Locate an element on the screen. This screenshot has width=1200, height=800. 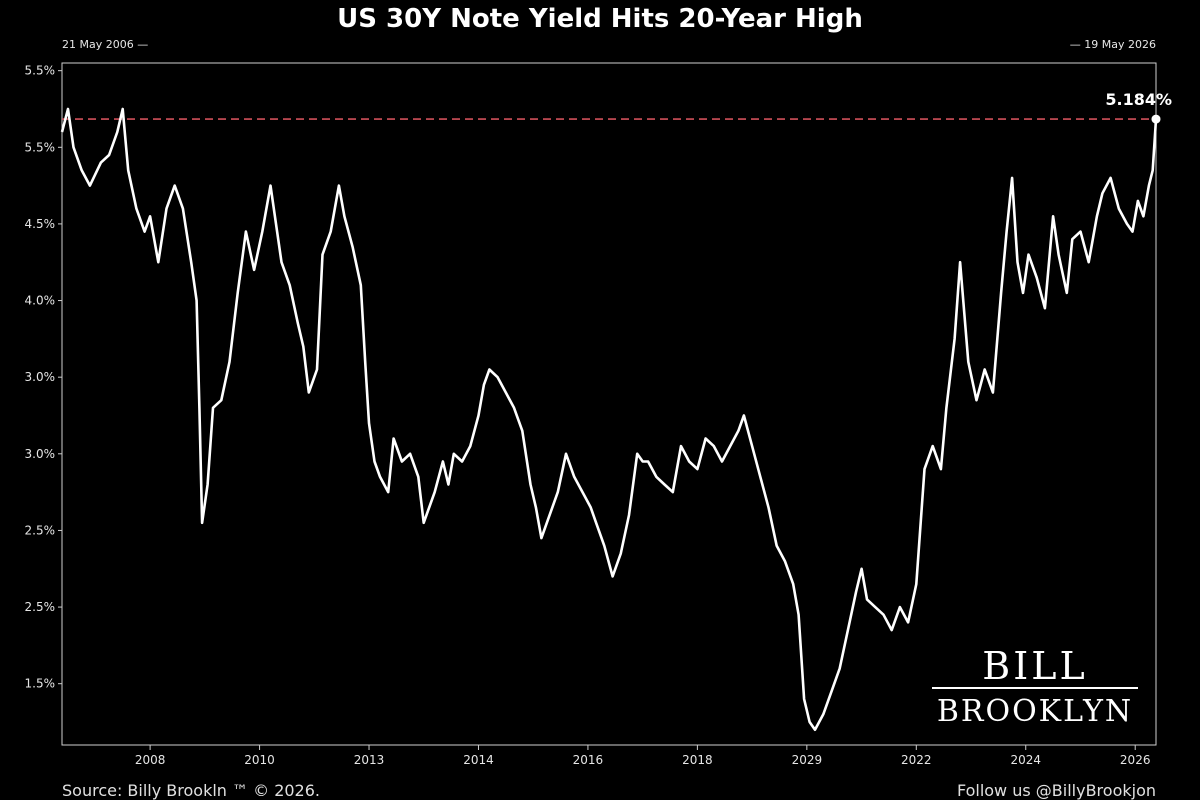
x-tick-label: 2022 is located at coordinates (916, 760).